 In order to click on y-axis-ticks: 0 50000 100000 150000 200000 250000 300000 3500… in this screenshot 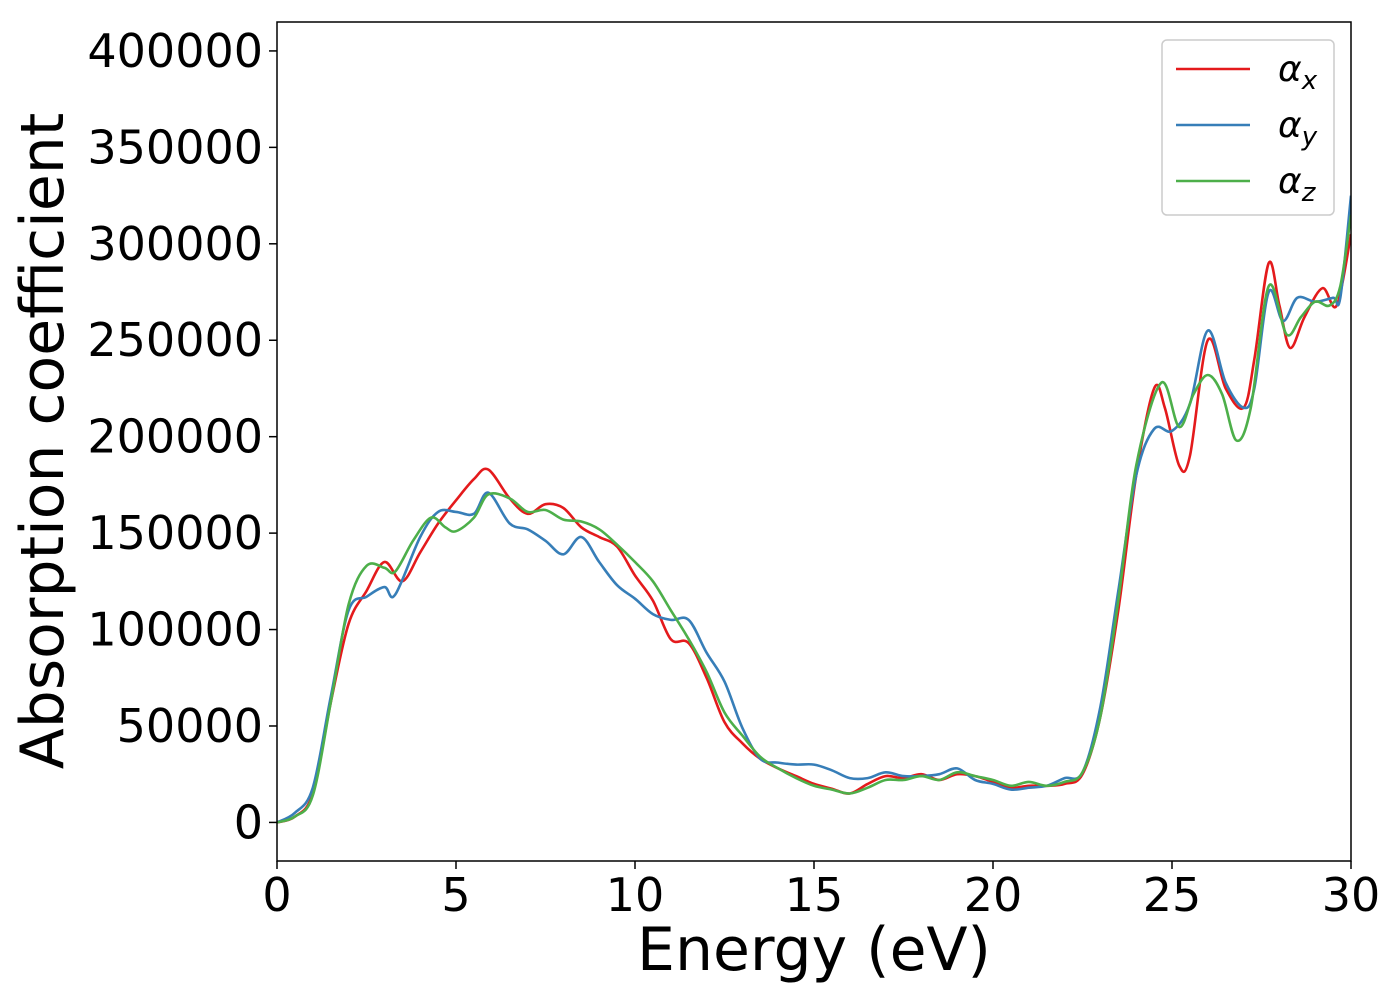, I will do `click(182, 436)`.